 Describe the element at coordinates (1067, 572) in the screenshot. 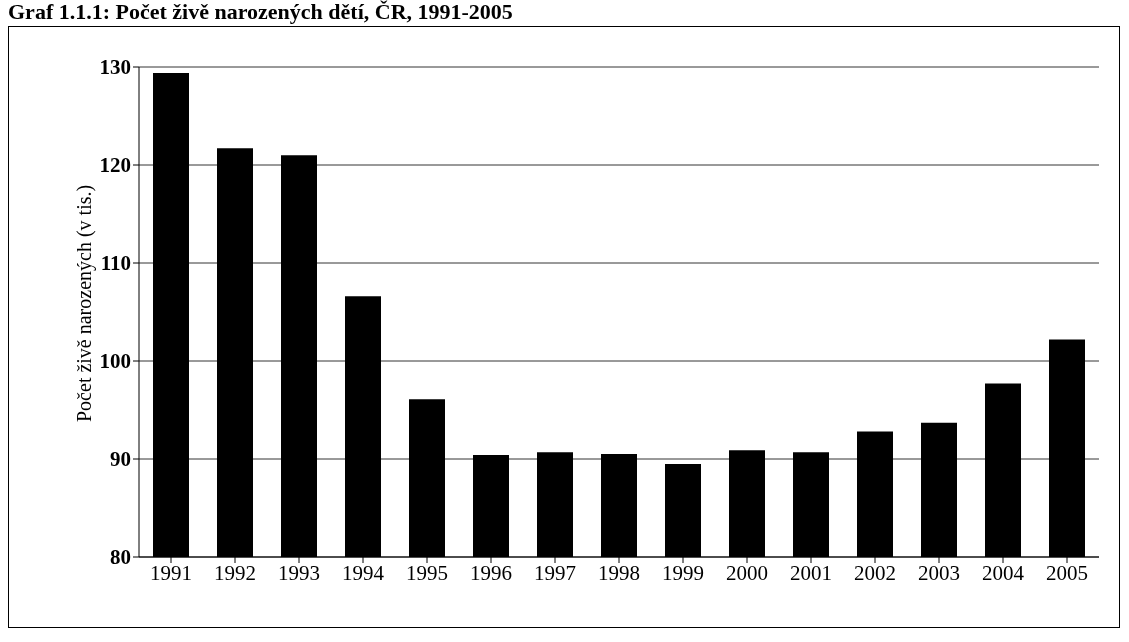

I see `x-tick-label: 2005` at that location.